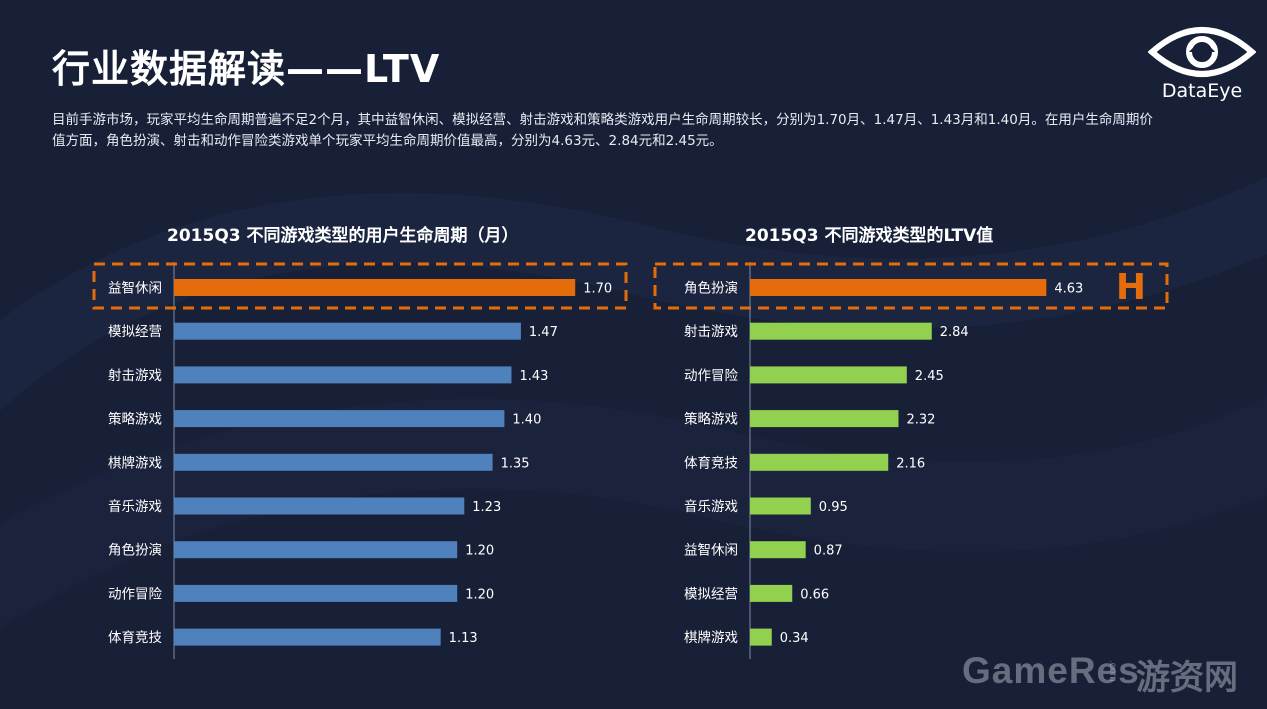  I want to click on ltv-value-label: 4.63, so click(1068, 289).